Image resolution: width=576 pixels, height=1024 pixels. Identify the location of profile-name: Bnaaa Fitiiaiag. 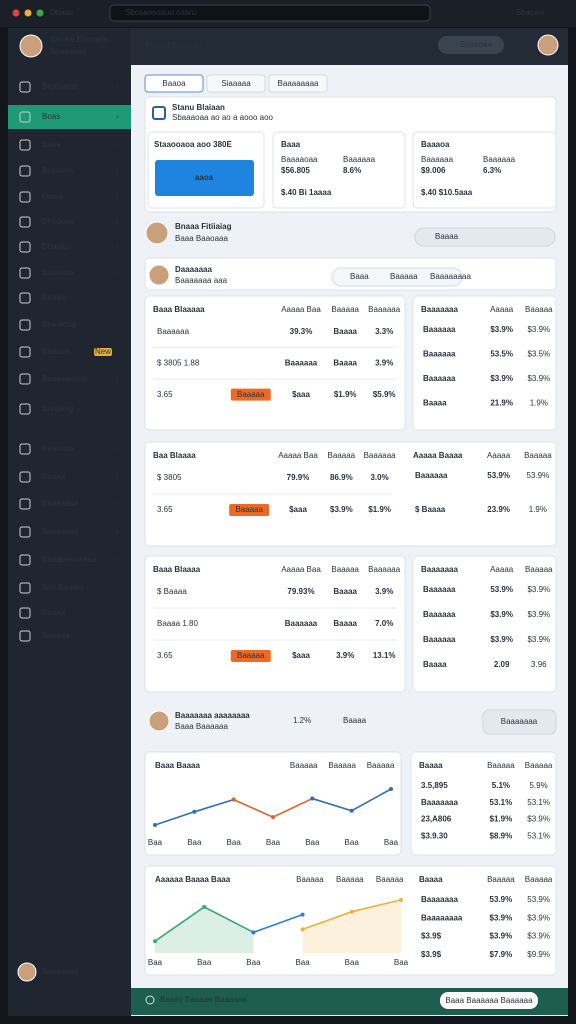
(203, 226).